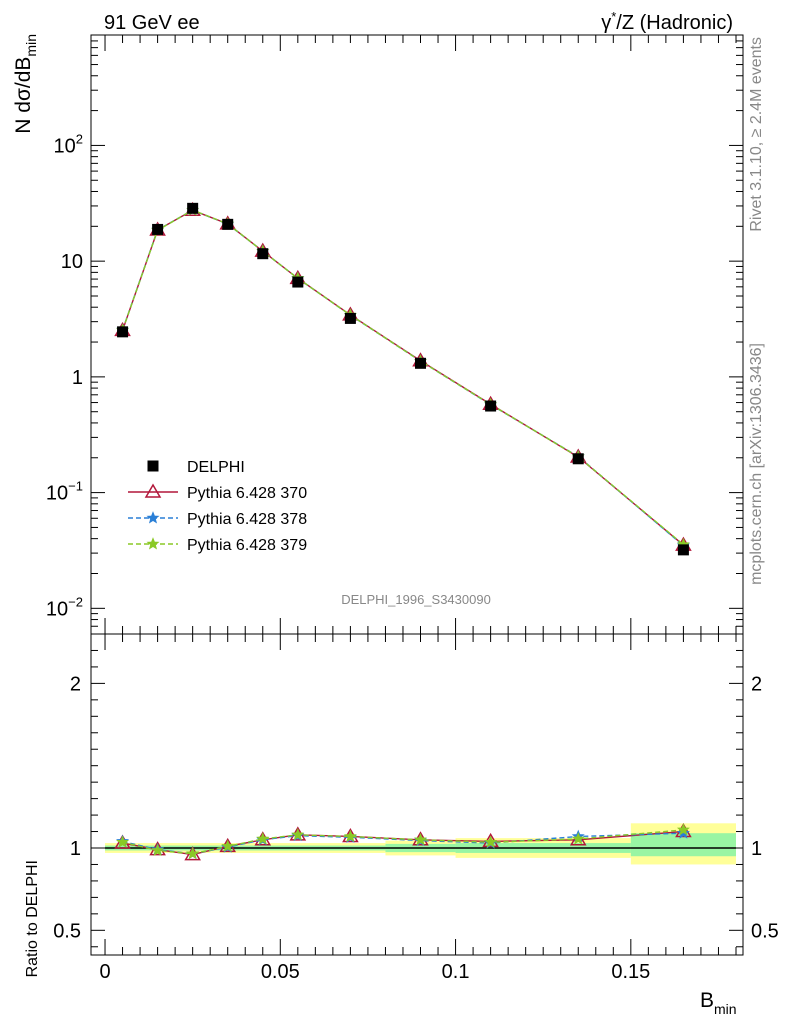 The image size is (786, 1024). I want to click on x-tick-label: 0, so click(104, 972).